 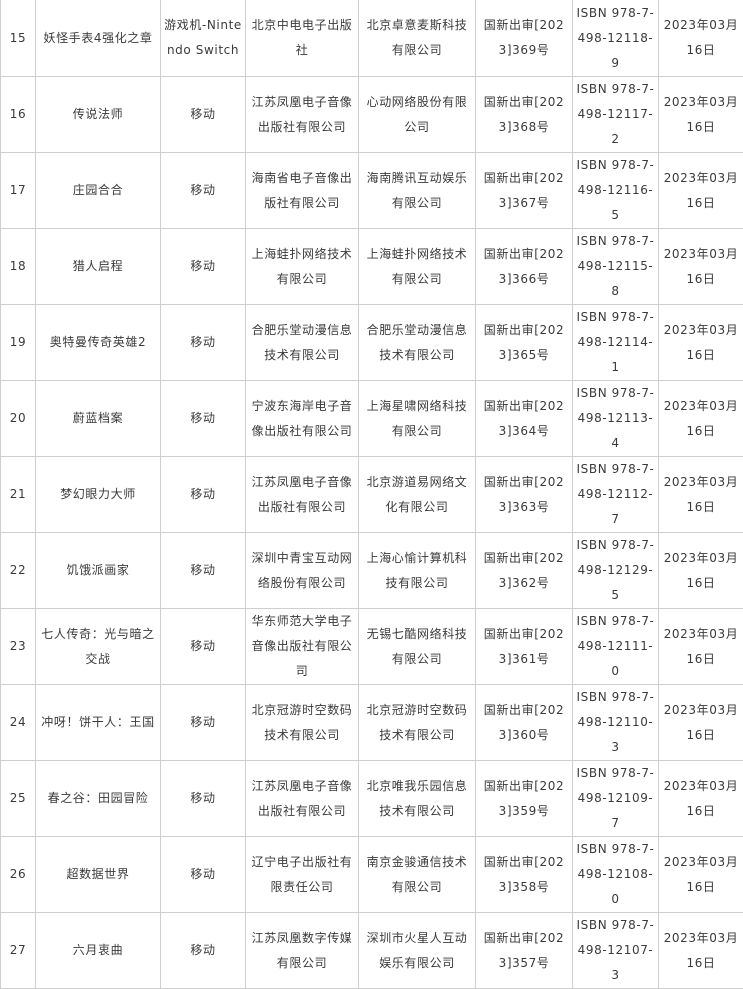 What do you see at coordinates (616, 267) in the screenshot?
I see `cell-isbn: ISBN 978-7-498-12115-8` at bounding box center [616, 267].